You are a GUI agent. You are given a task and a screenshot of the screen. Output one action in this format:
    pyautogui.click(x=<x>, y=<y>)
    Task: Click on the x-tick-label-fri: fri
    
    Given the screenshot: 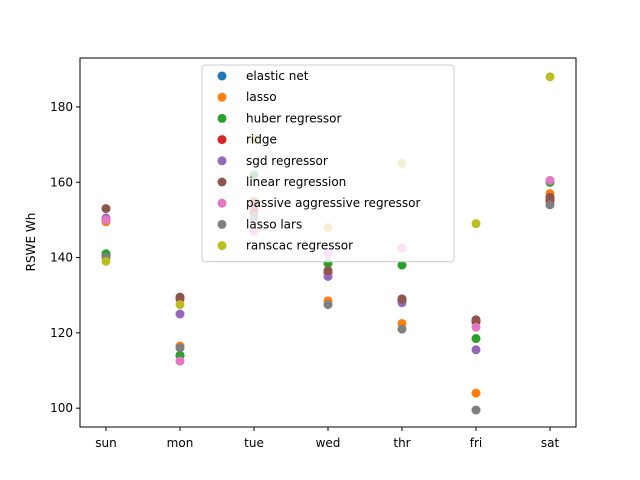 What is the action you would take?
    pyautogui.click(x=476, y=443)
    